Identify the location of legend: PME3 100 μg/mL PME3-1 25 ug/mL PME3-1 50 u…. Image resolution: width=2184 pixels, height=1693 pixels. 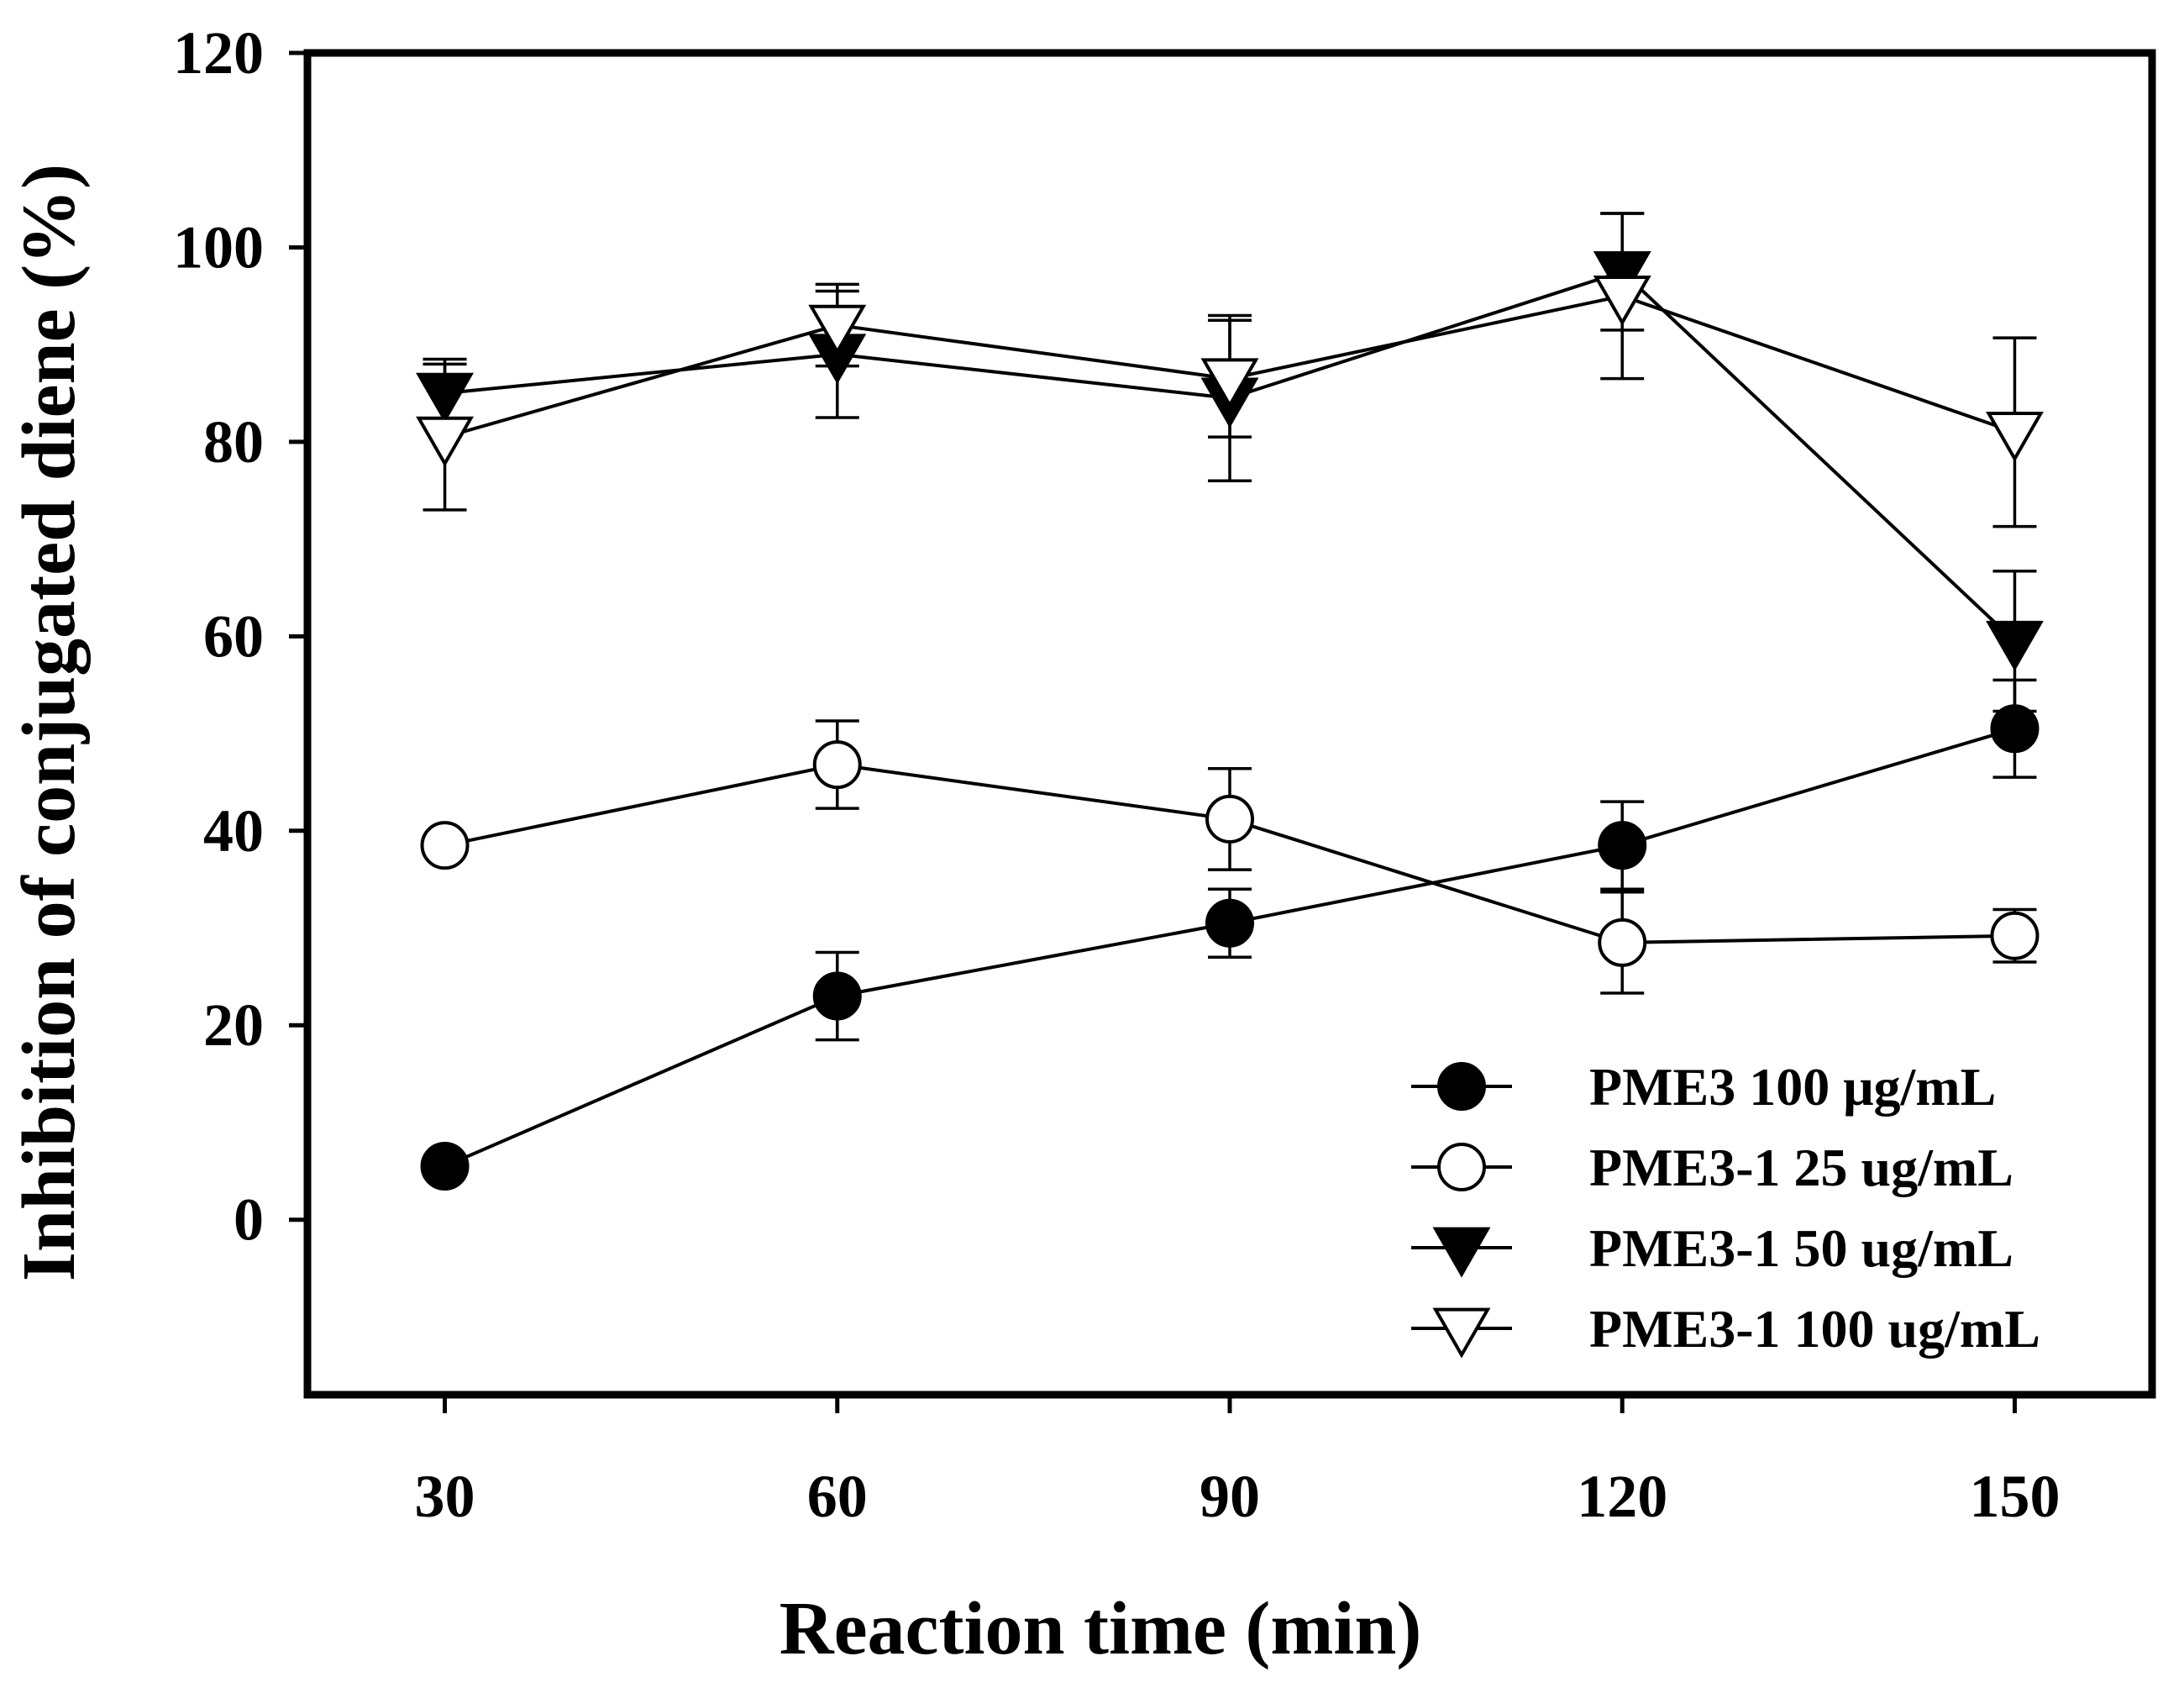
(1725, 1208).